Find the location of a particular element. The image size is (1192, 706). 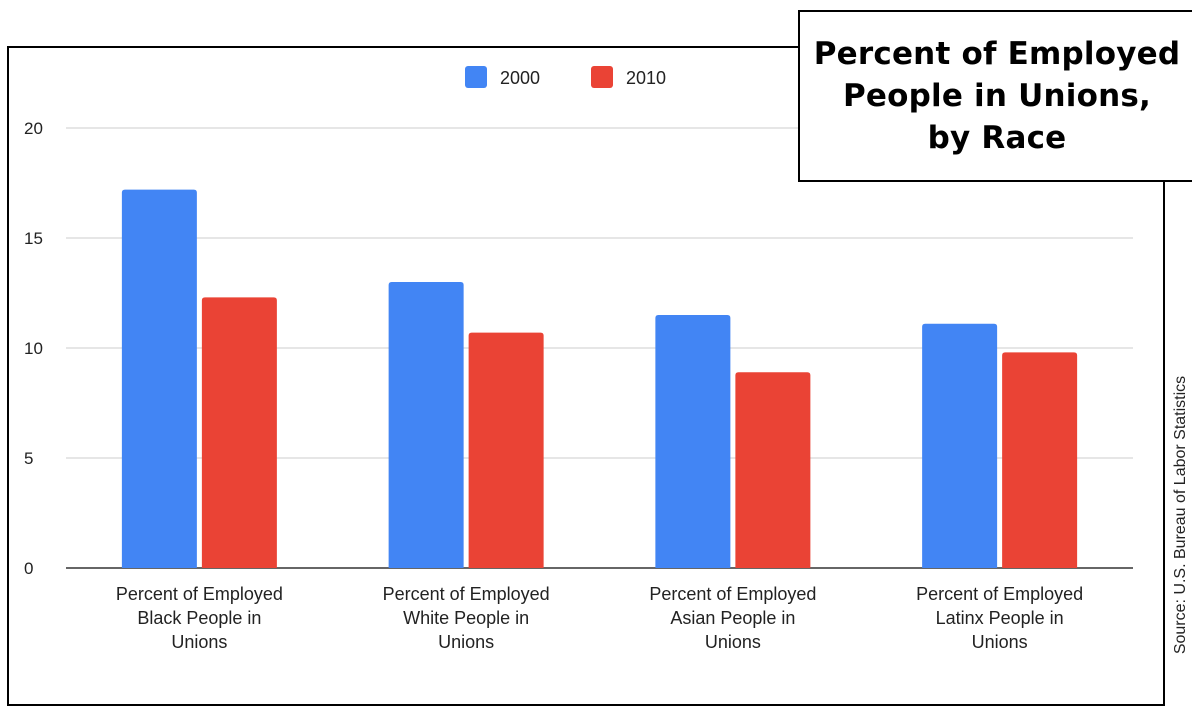

y-tick-label: 10 is located at coordinates (33, 348).